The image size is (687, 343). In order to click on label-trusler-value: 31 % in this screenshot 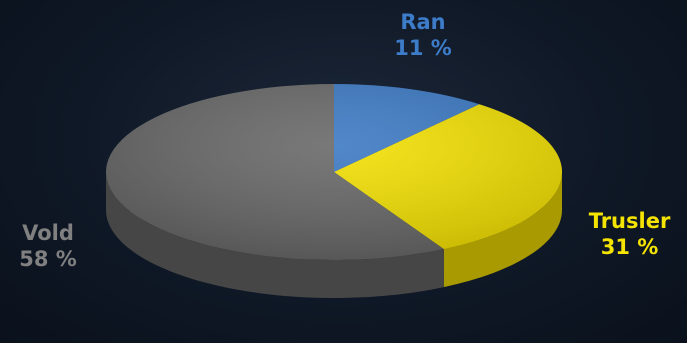, I will do `click(629, 247)`.